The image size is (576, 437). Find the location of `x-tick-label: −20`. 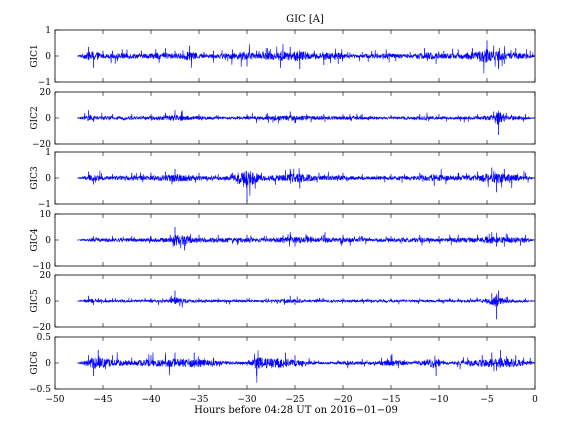

x-tick-label: −20 is located at coordinates (343, 400).